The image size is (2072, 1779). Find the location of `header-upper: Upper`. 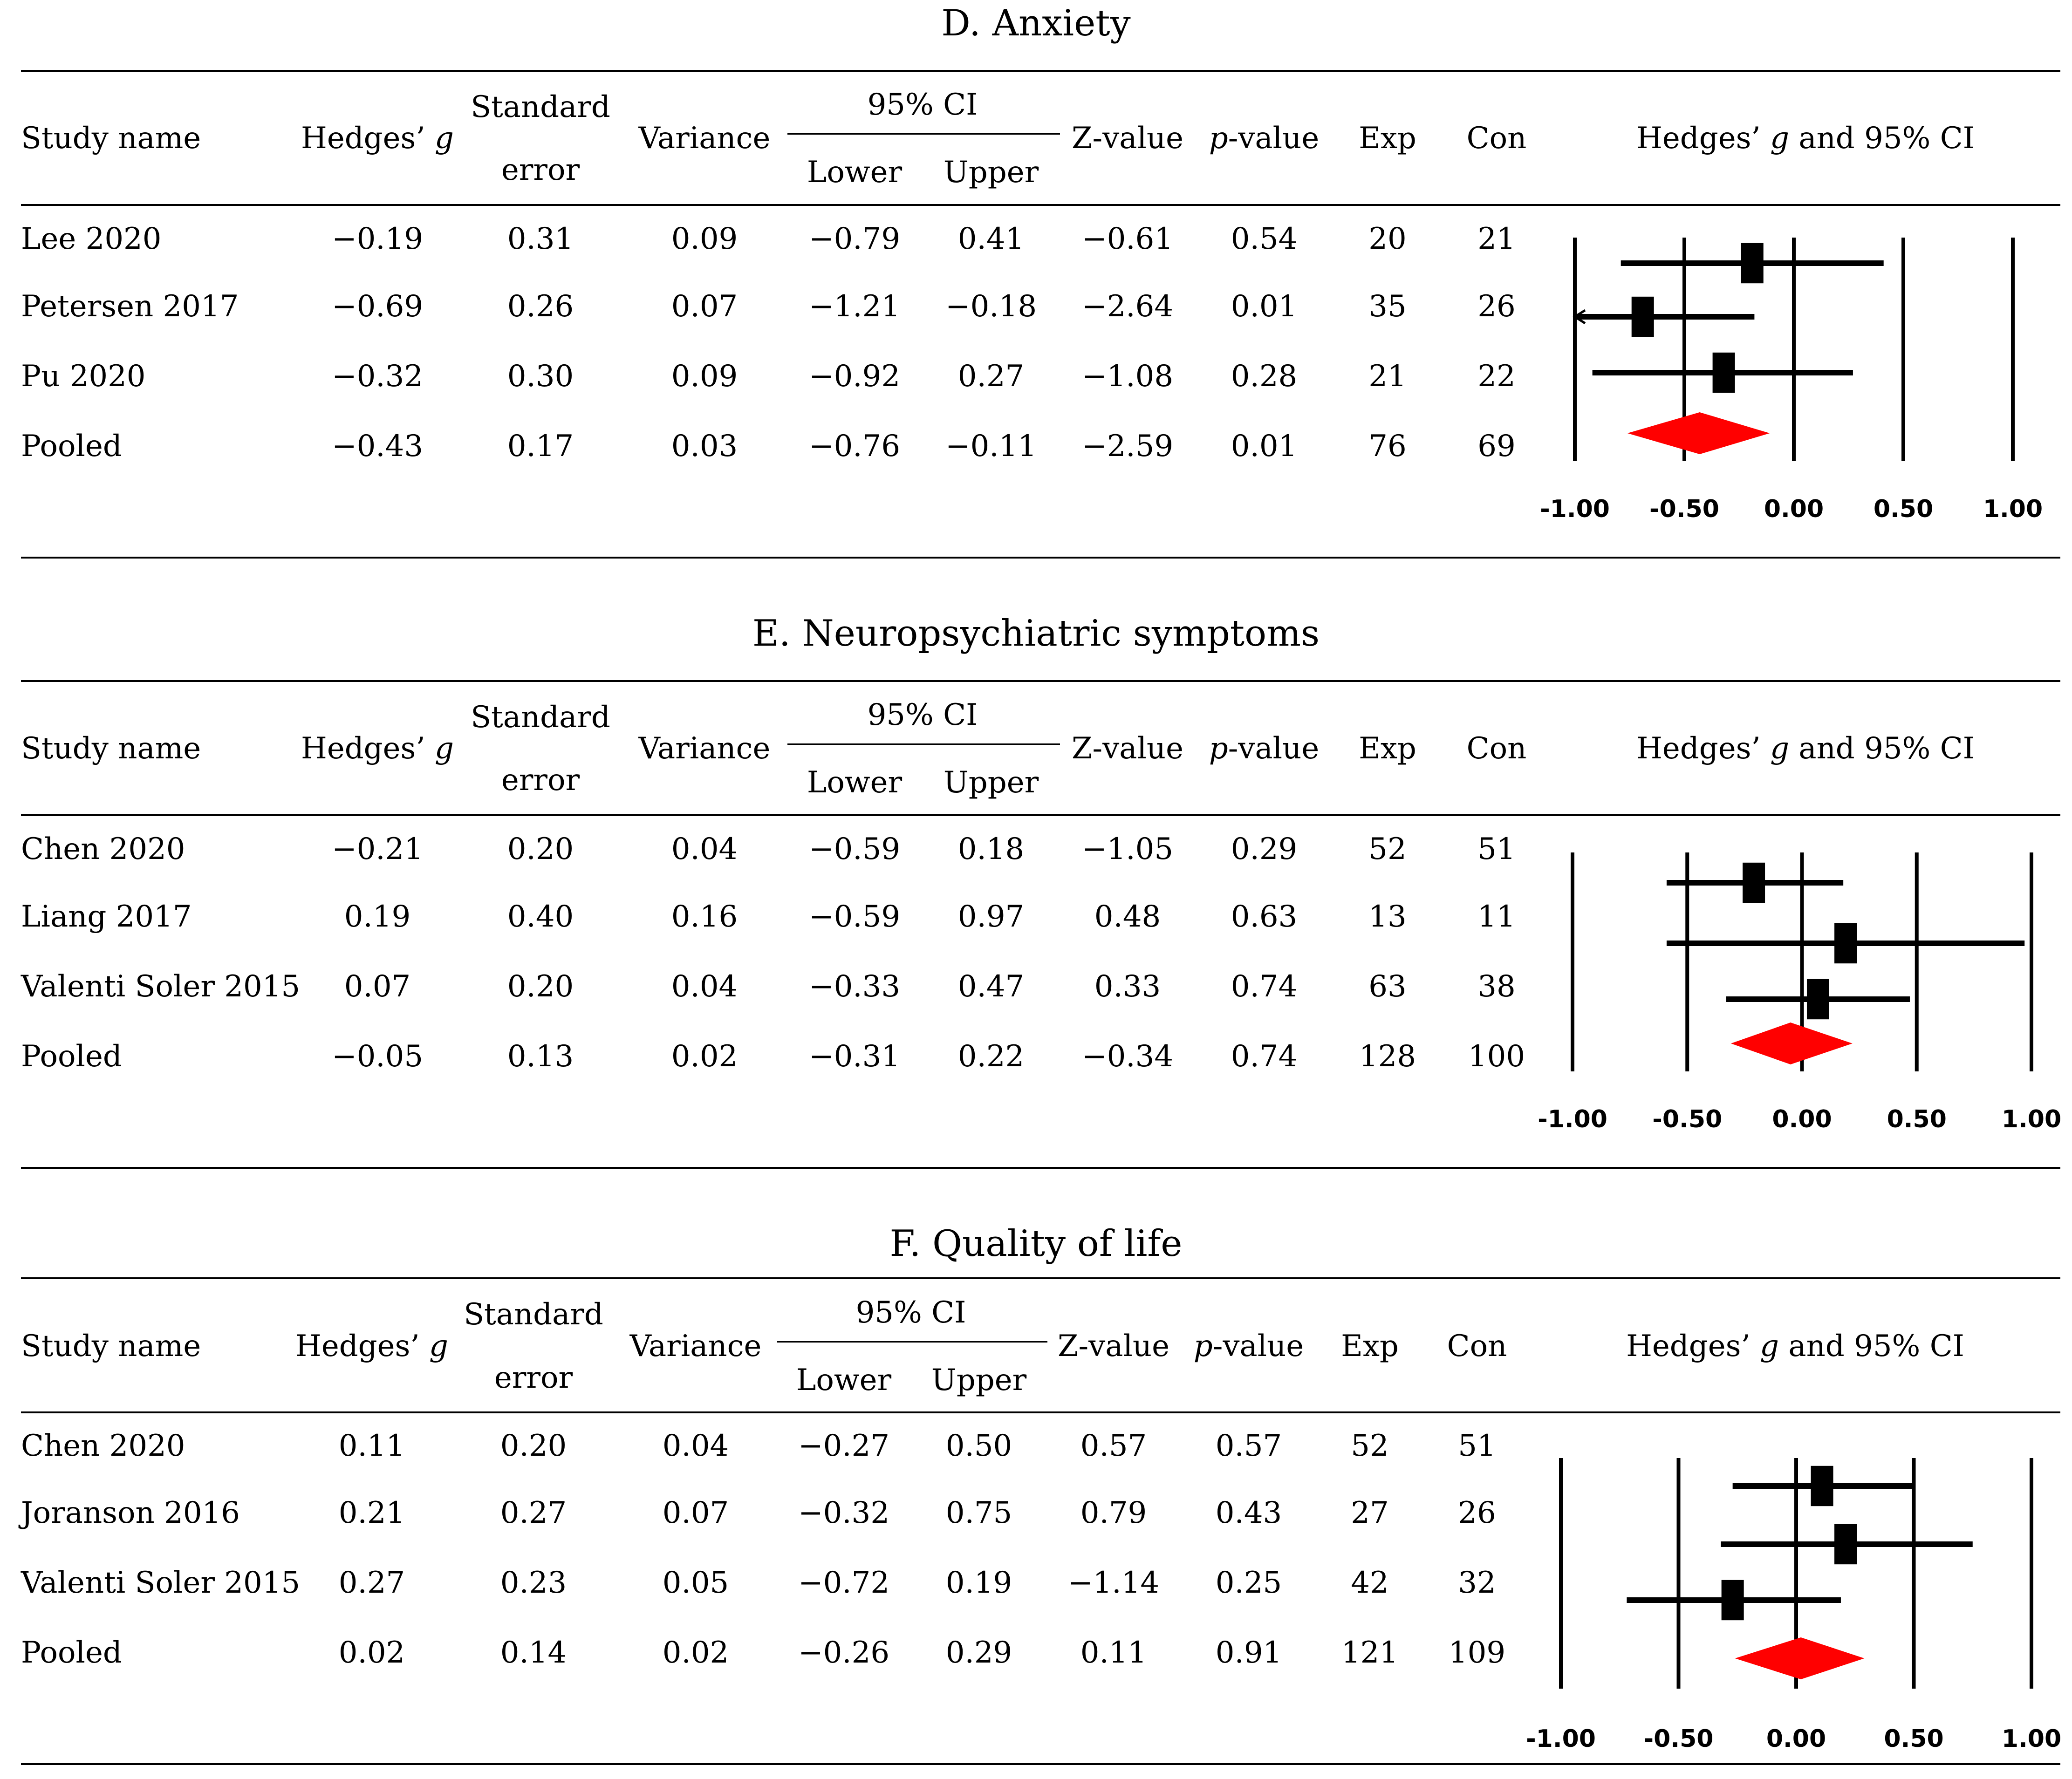

header-upper: Upper is located at coordinates (979, 1380).